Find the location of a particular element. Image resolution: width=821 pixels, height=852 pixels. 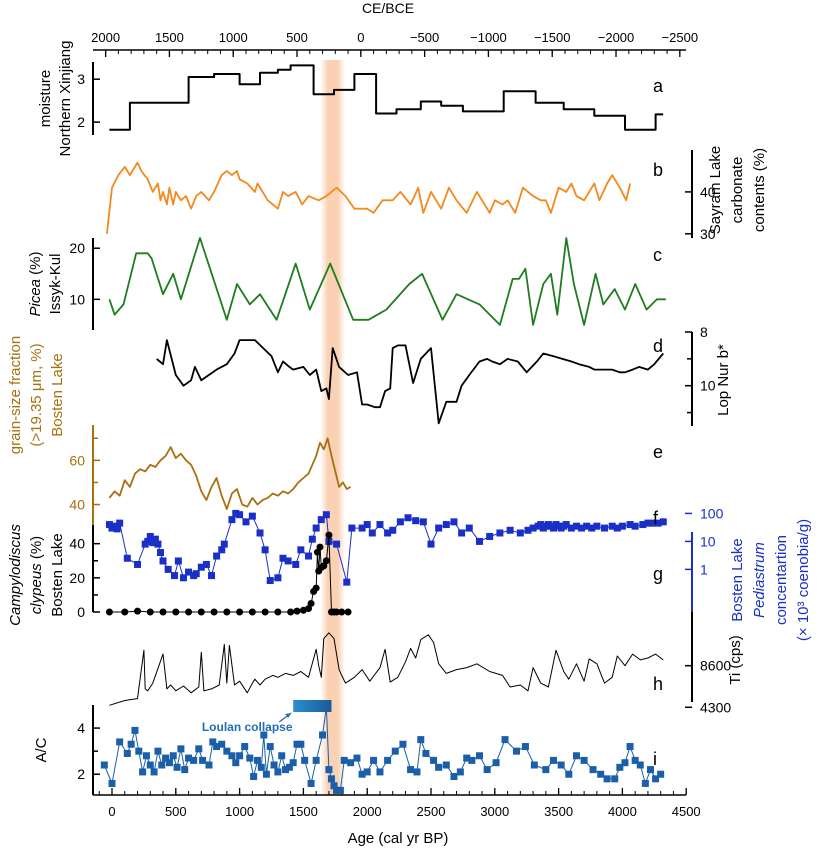

y-axis-label-a: moisture is located at coordinates (45, 99).